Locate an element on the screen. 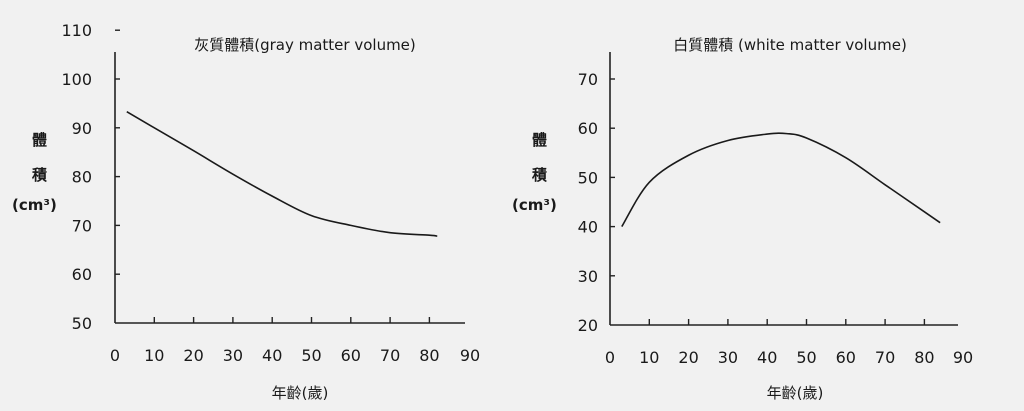 The image size is (1024, 411). y-tick-label: 90 is located at coordinates (82, 128).